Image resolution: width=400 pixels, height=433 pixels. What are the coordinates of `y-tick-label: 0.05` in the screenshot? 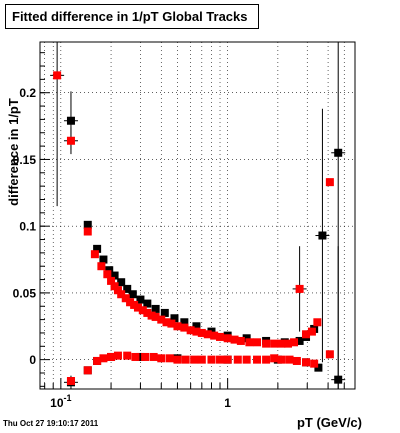 It's located at (25, 293).